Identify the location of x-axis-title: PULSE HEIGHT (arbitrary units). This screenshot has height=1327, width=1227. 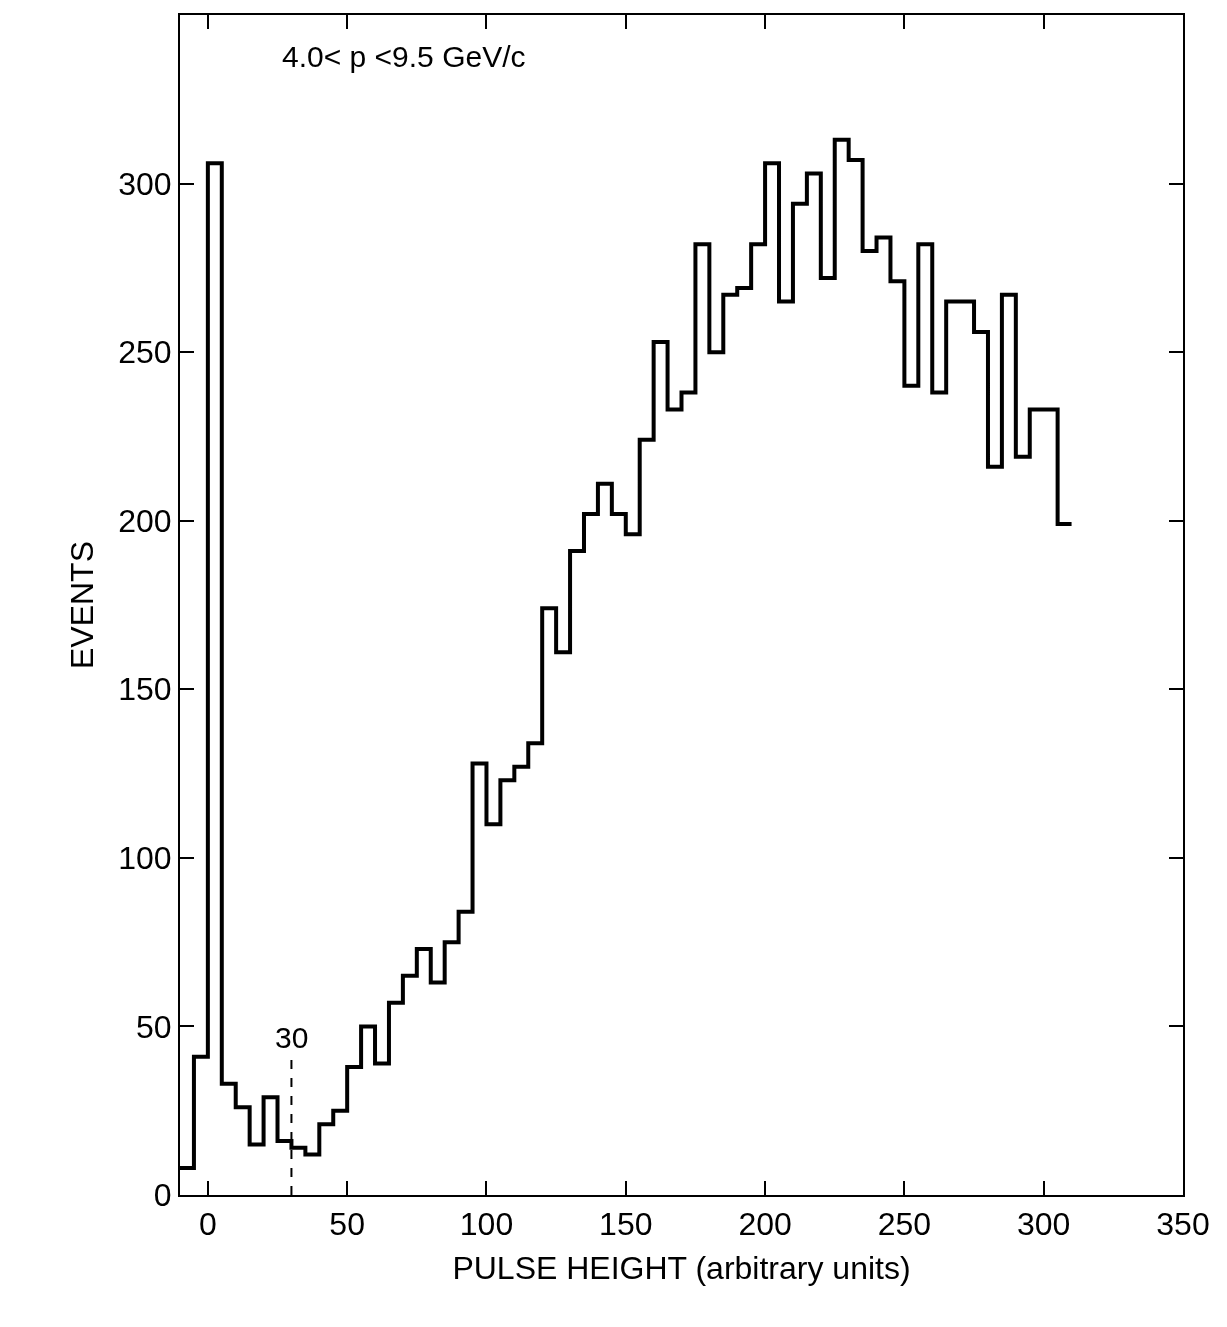
(681, 1267).